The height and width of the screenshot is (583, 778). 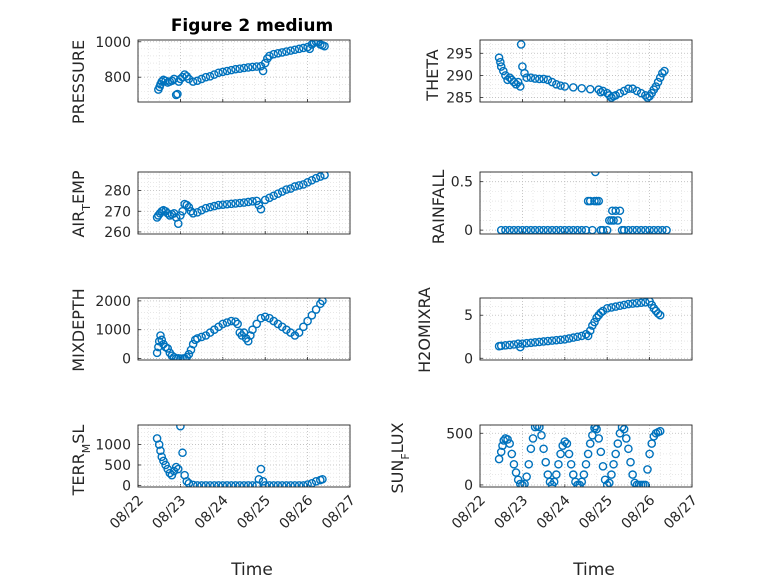 I want to click on panel-4: 0 1000 2000, so click(x=223, y=331).